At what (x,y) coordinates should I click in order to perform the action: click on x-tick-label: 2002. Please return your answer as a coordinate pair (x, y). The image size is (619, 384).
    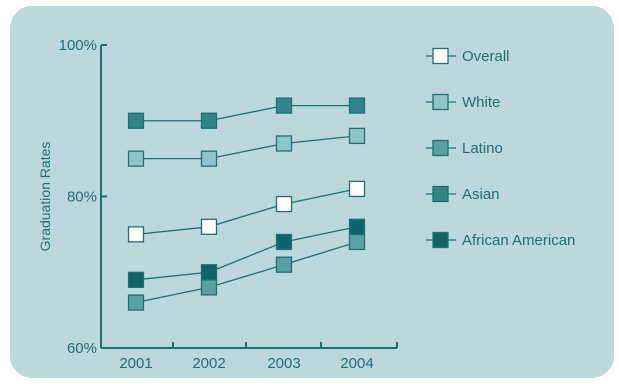
    Looking at the image, I should click on (208, 363).